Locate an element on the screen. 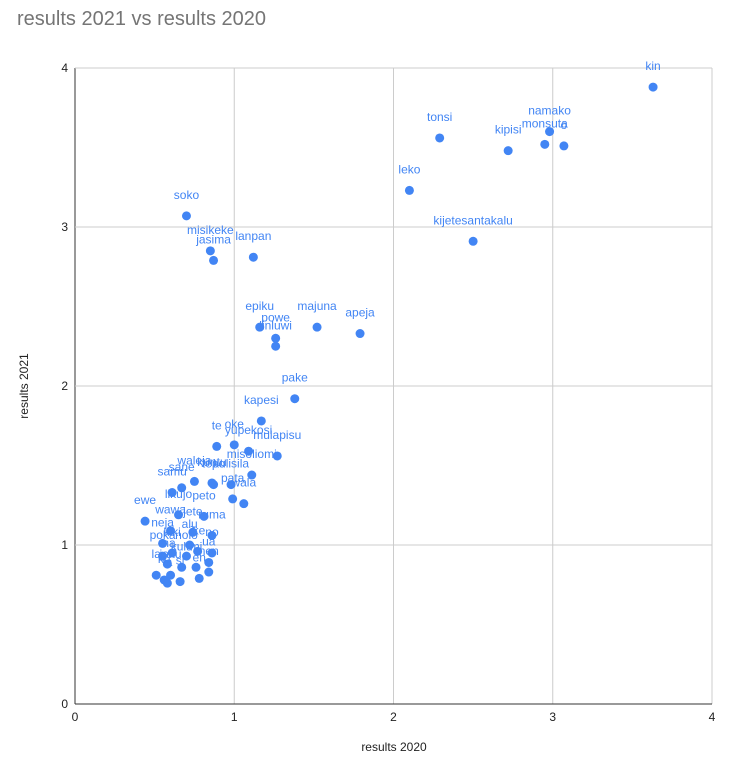 This screenshot has height=764, width=742. data-label: alu is located at coordinates (190, 524).